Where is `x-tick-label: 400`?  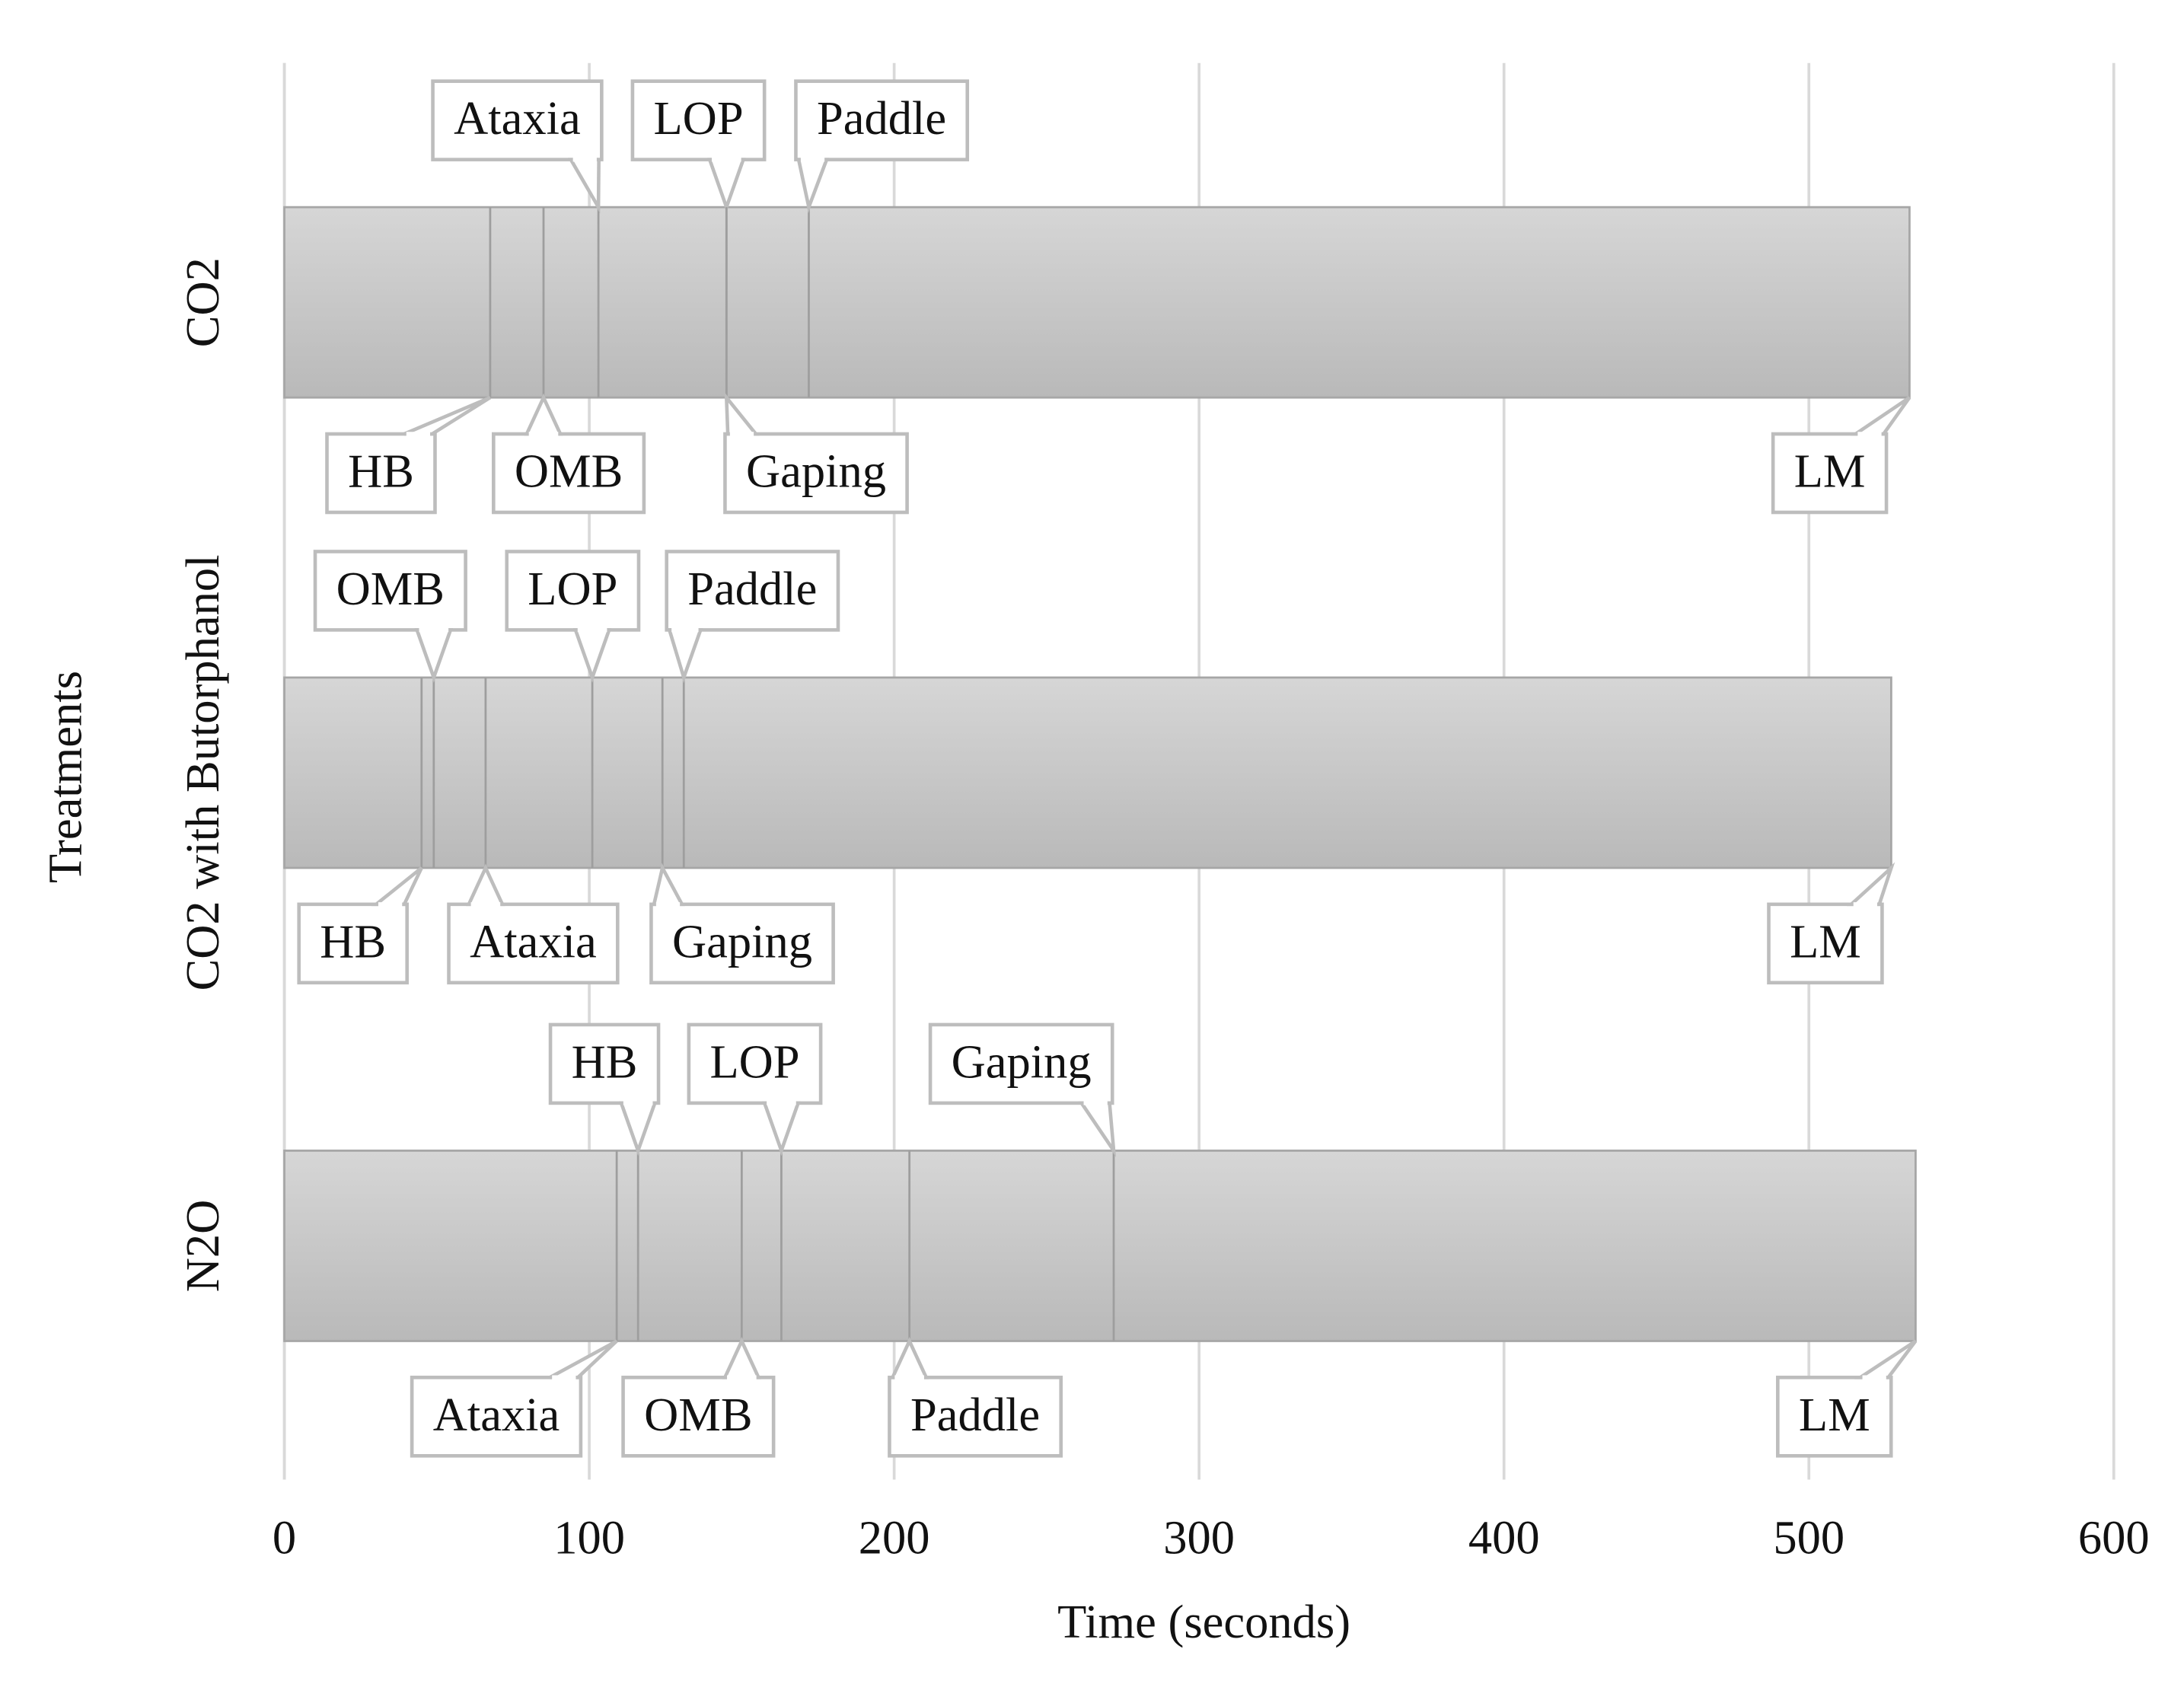
x-tick-label: 400 is located at coordinates (1504, 1537).